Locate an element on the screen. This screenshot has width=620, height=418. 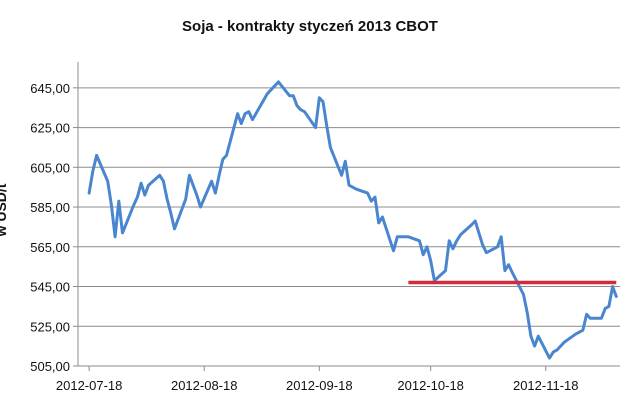
y-tick-label: 605,00 is located at coordinates (50, 167).